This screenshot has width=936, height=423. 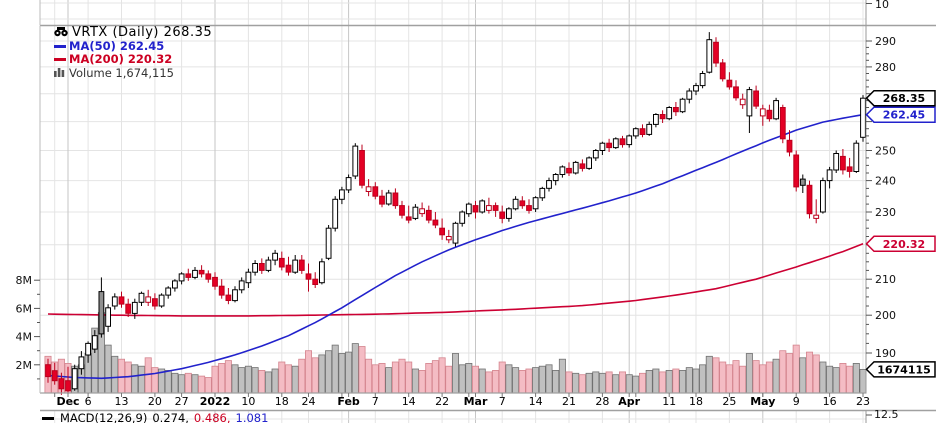 I want to click on svg-text: 2M, so click(x=24, y=365).